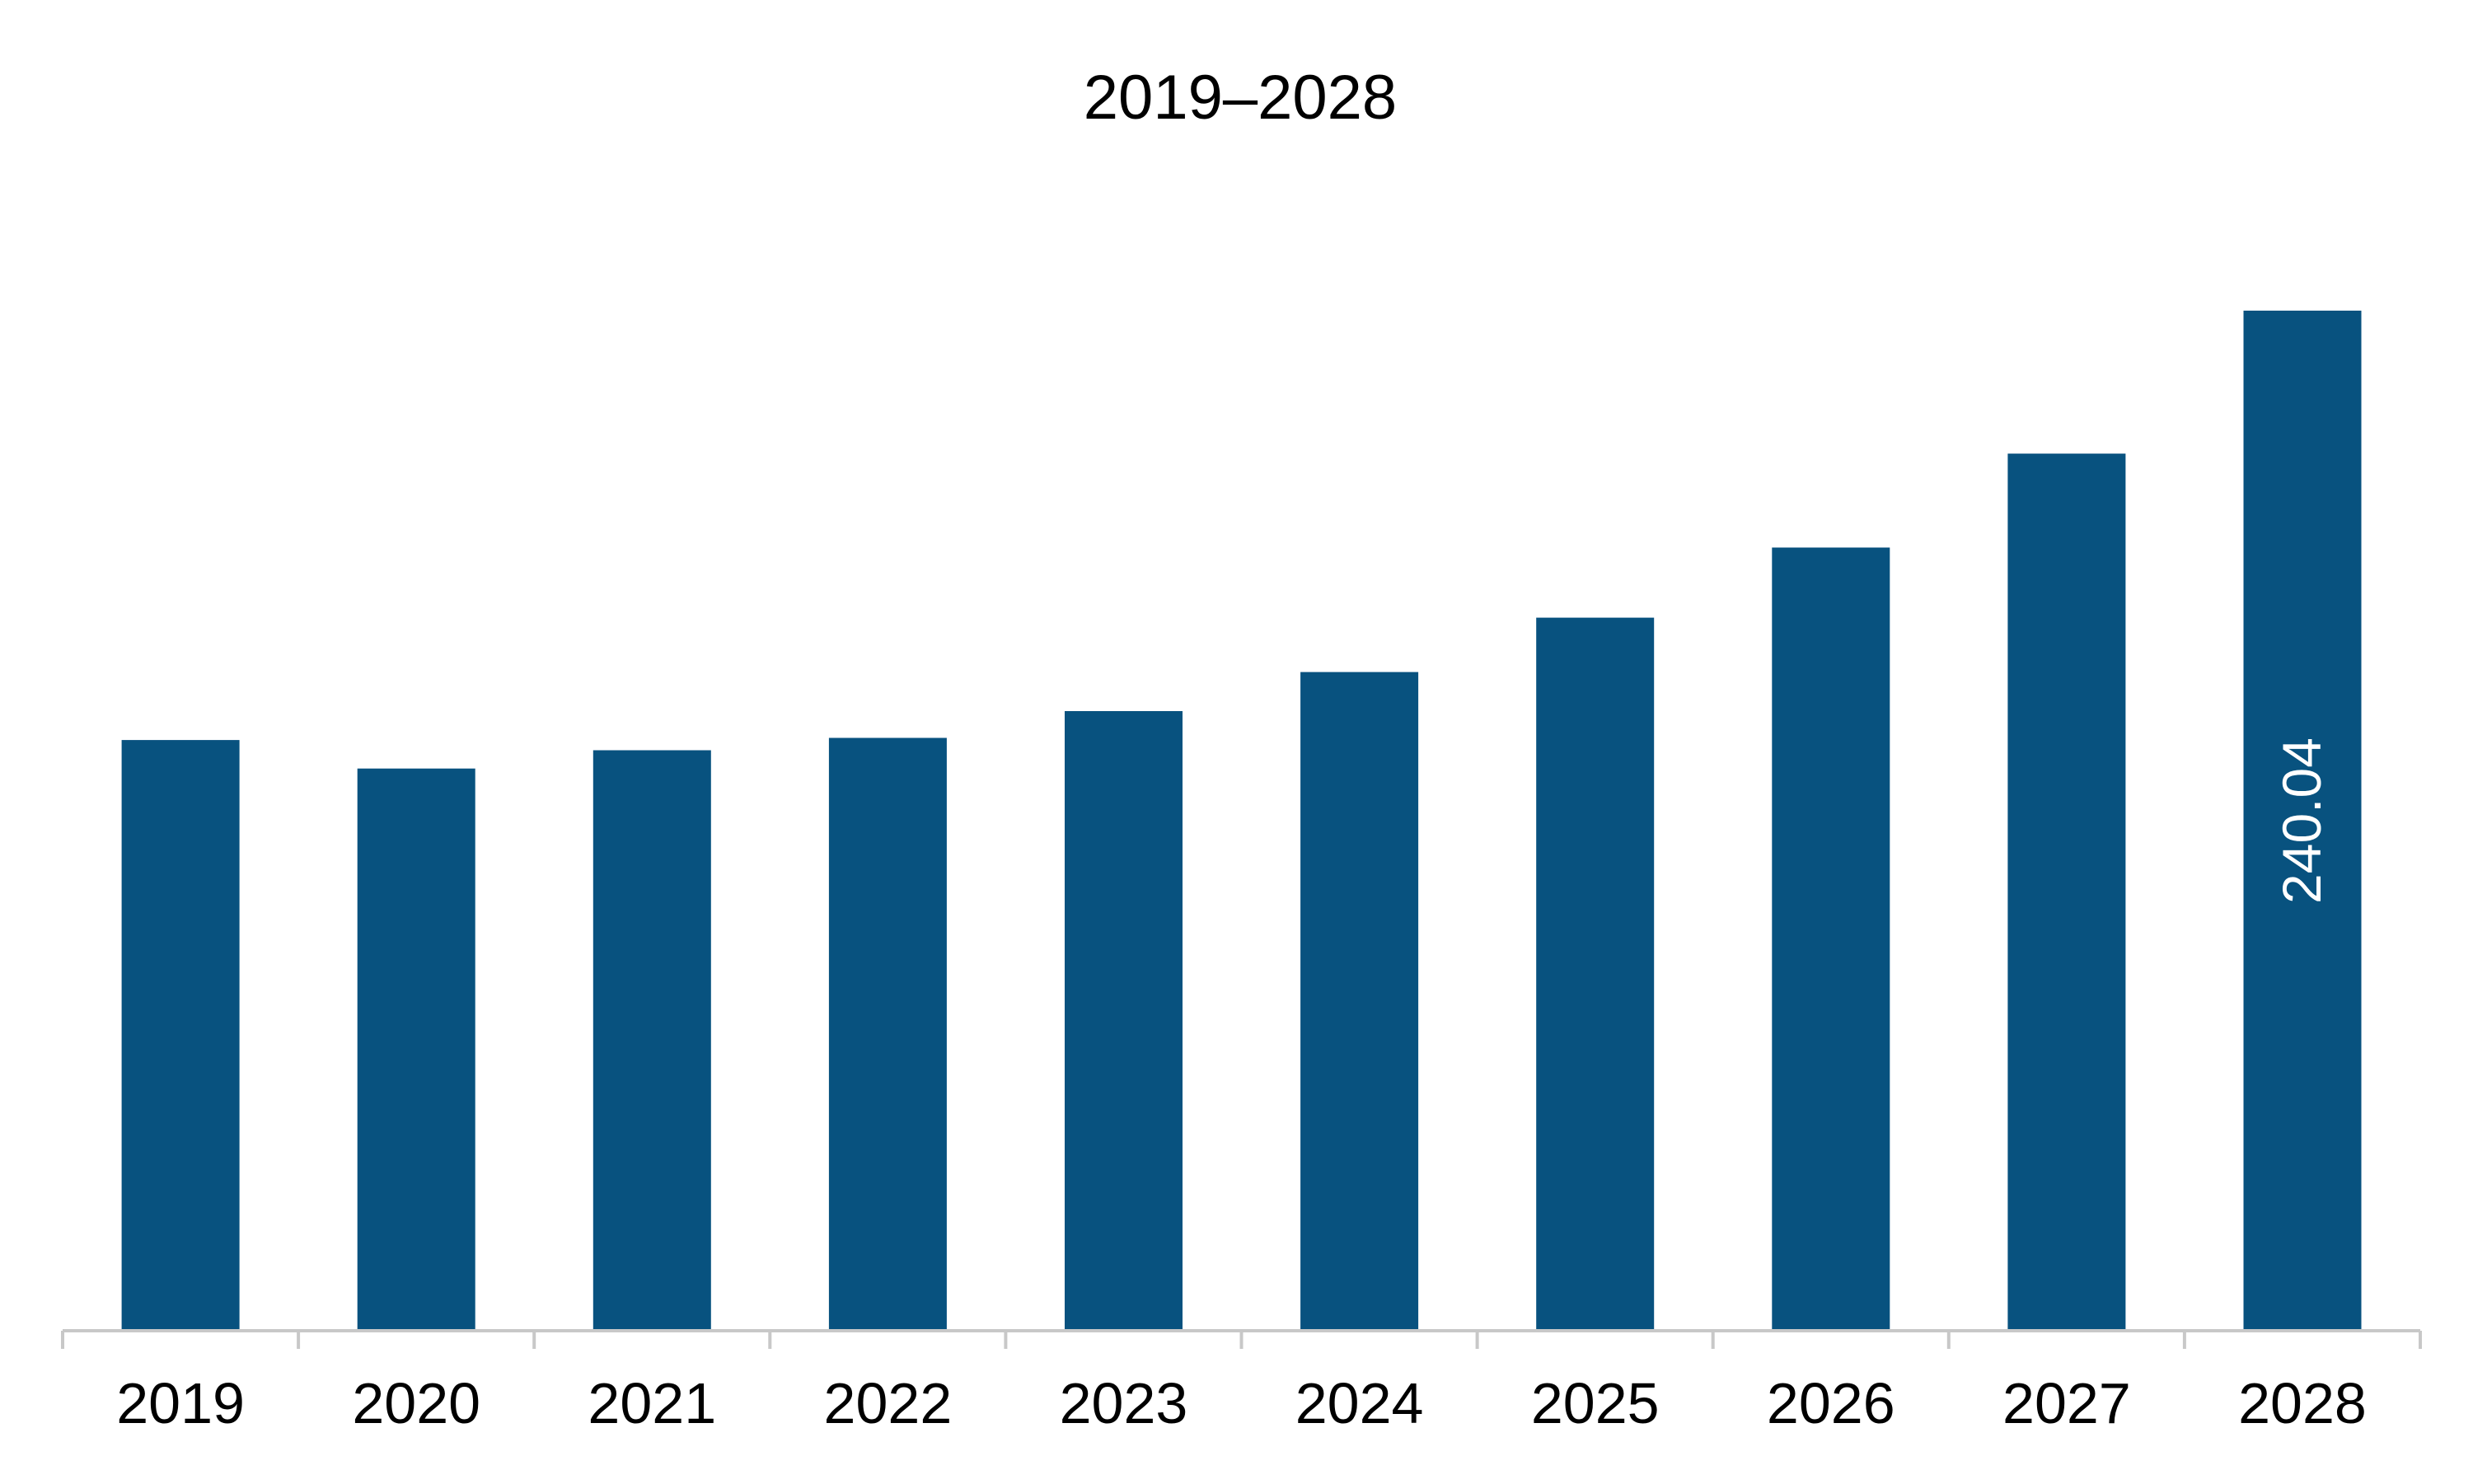 This screenshot has height=1484, width=2473. Describe the element at coordinates (181, 1403) in the screenshot. I see `x-tick-label-2019: 2019` at that location.